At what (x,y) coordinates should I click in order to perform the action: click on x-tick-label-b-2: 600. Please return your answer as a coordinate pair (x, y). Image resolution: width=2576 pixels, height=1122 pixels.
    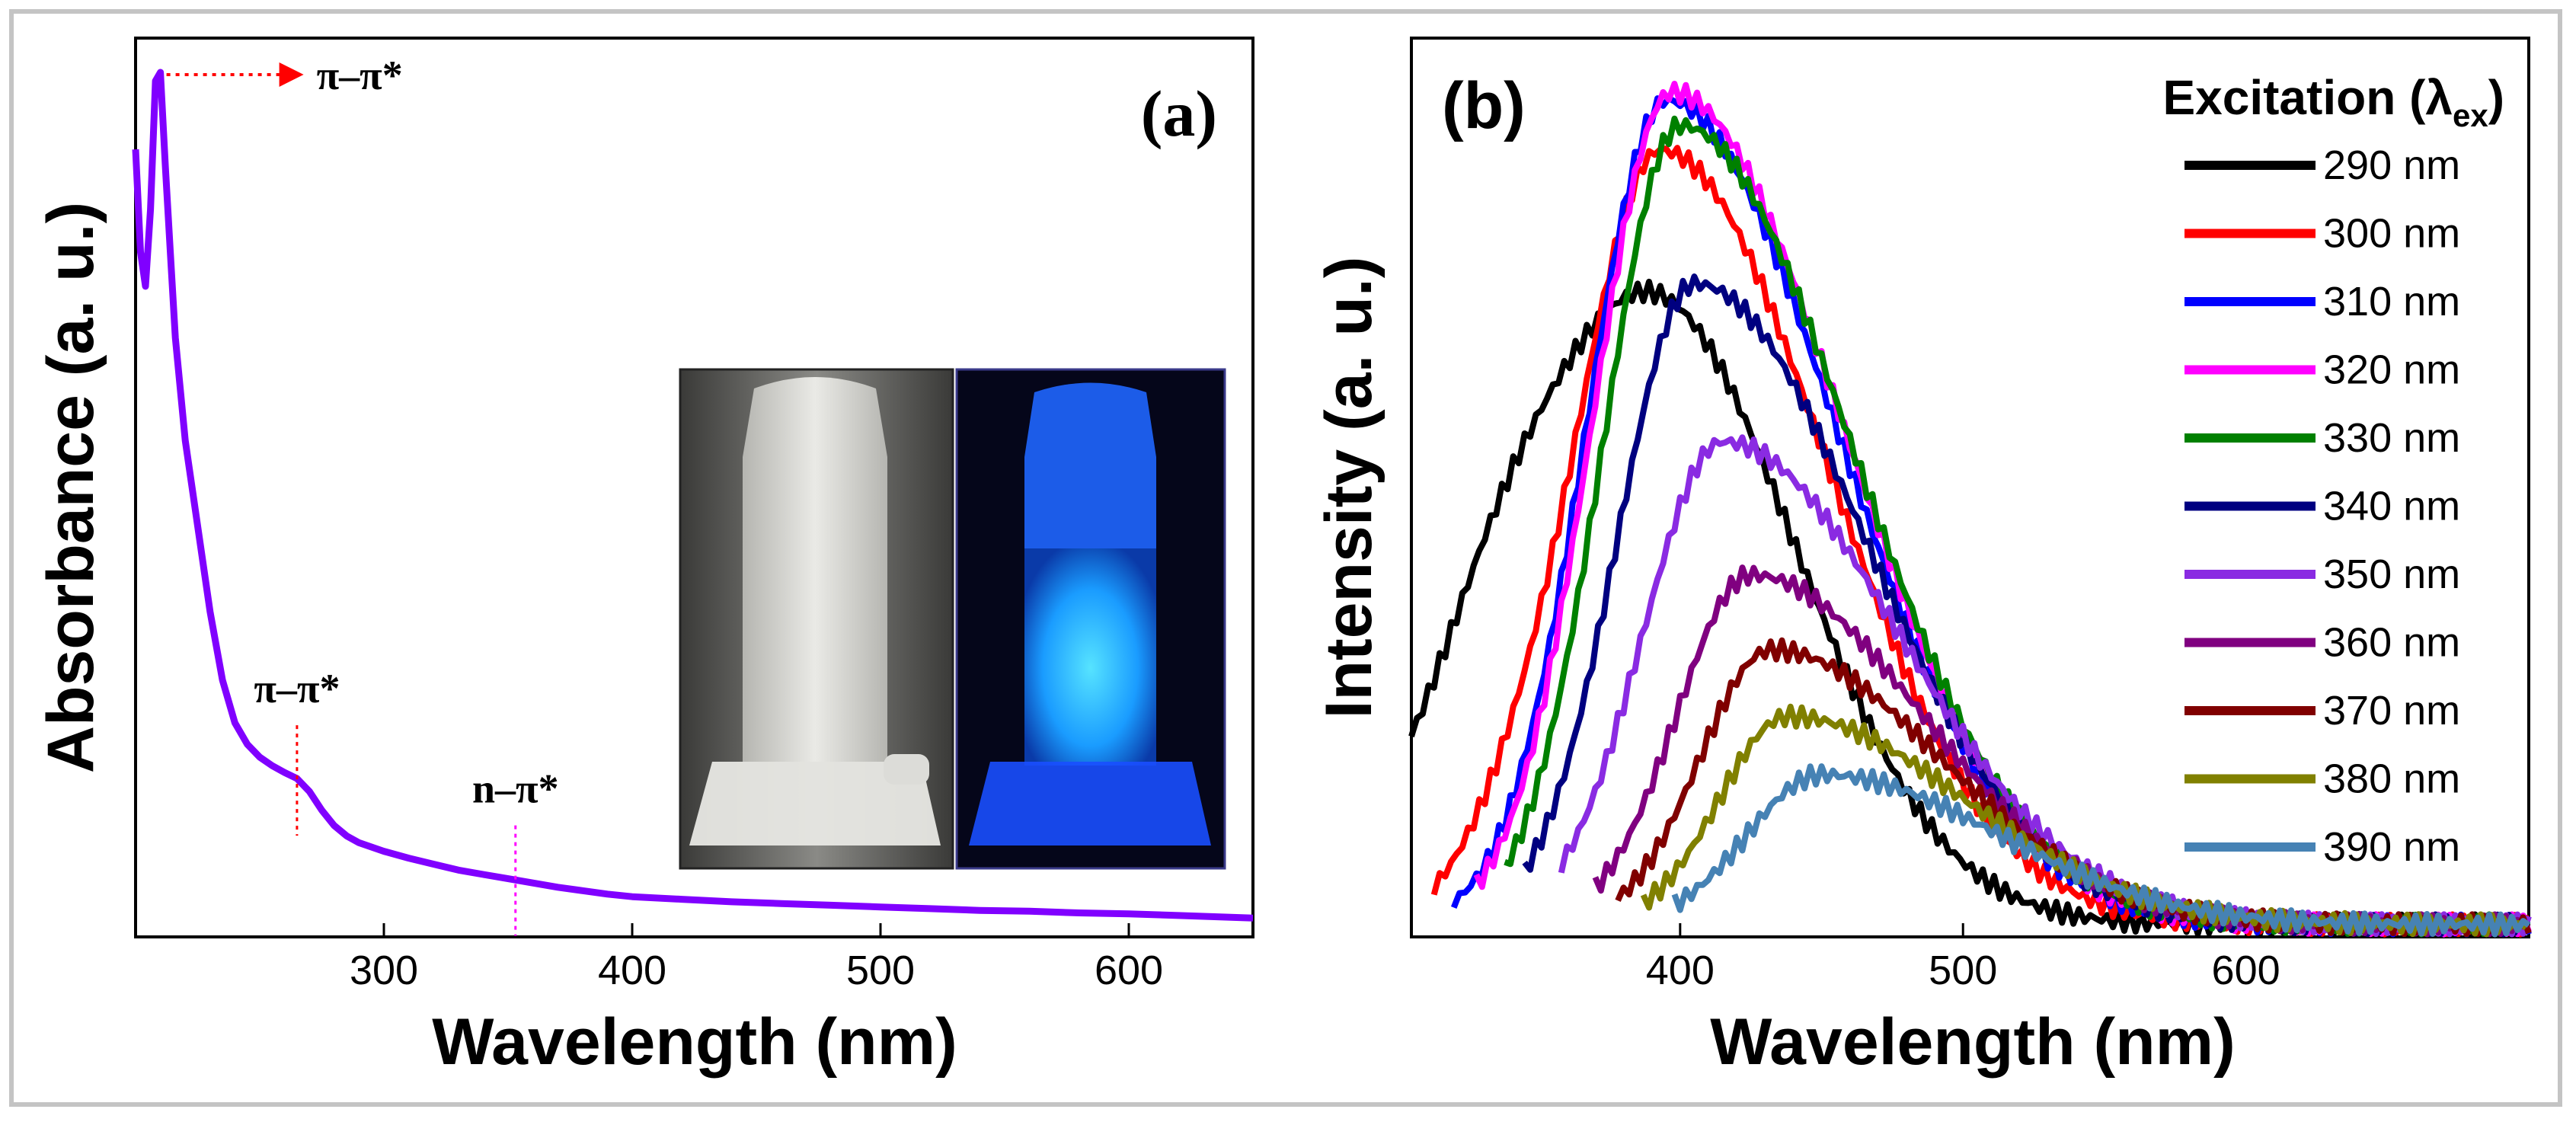
    Looking at the image, I should click on (2246, 970).